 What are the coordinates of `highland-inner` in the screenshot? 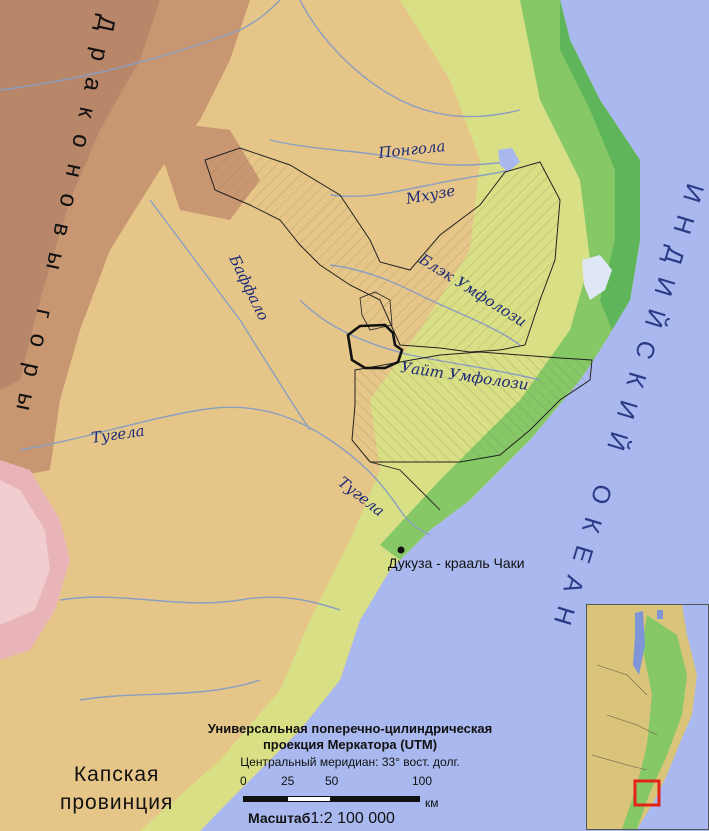 It's located at (80, 195).